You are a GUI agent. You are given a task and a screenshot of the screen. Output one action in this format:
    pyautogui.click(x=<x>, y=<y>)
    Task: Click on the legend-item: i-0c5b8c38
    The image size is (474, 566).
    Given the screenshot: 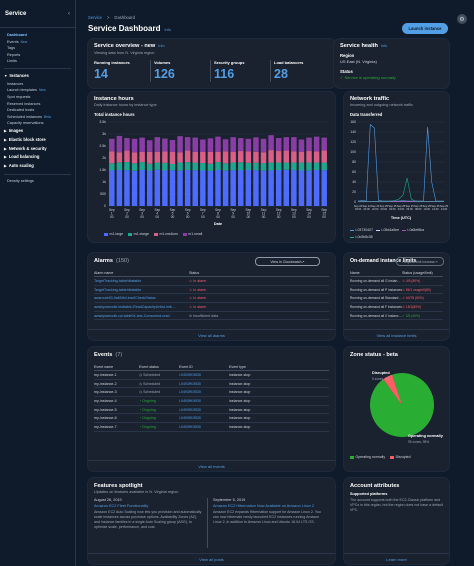 What is the action you would take?
    pyautogui.click(x=361, y=237)
    